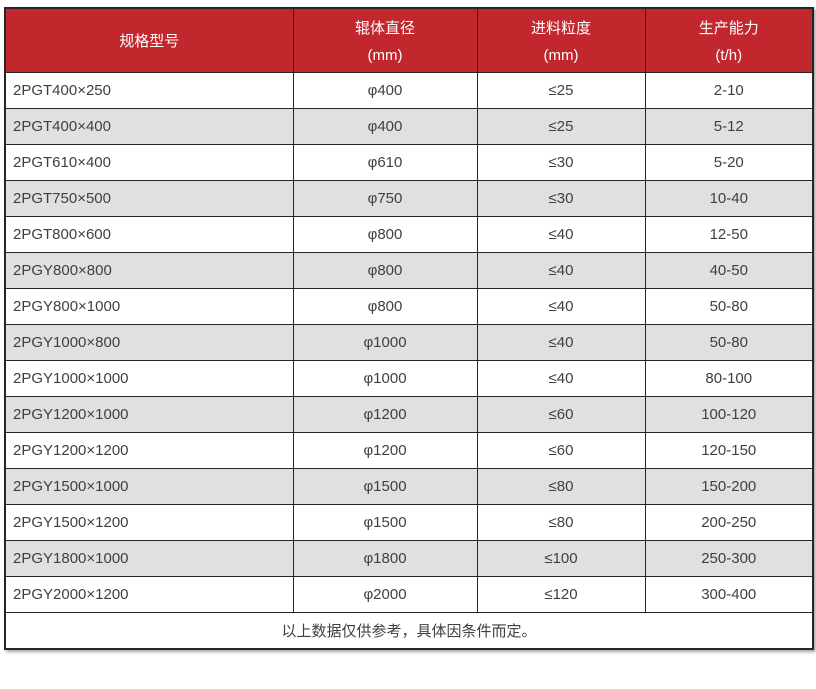 The height and width of the screenshot is (689, 816). Describe the element at coordinates (149, 306) in the screenshot. I see `cell-model: 2PGY800×1000` at that location.